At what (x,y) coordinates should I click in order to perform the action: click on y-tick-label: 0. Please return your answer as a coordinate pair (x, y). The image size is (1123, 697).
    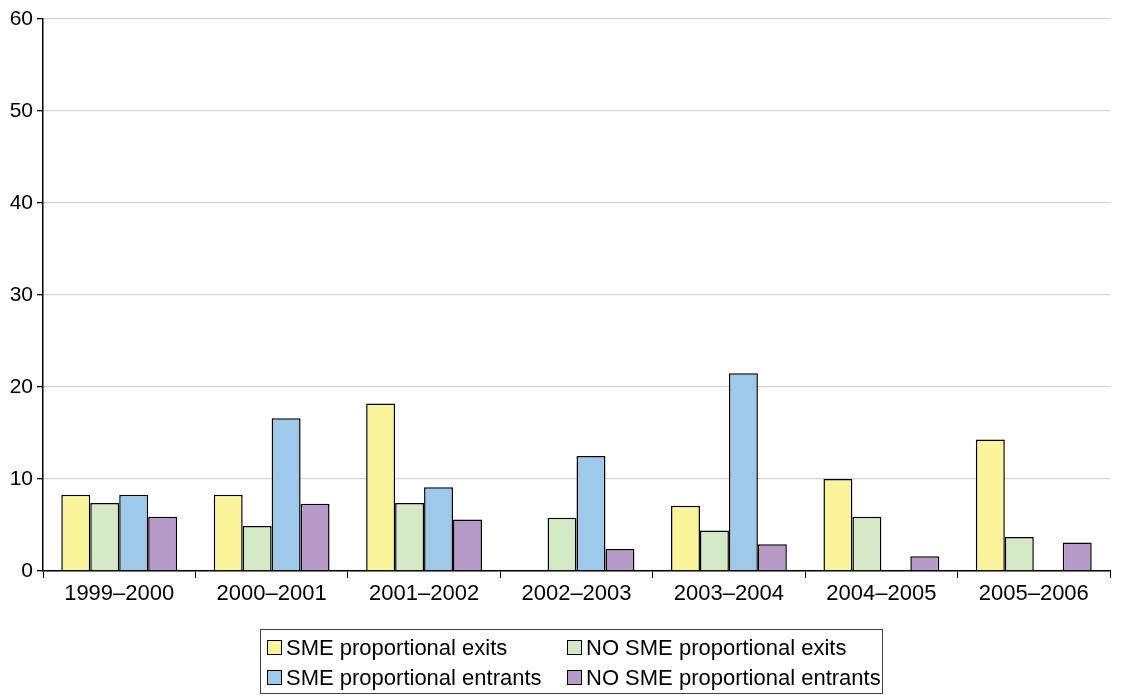
    Looking at the image, I should click on (27, 569).